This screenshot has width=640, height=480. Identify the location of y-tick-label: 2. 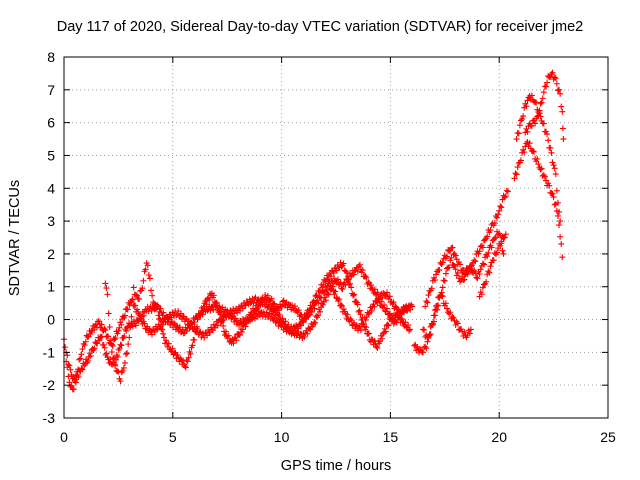
(51, 254).